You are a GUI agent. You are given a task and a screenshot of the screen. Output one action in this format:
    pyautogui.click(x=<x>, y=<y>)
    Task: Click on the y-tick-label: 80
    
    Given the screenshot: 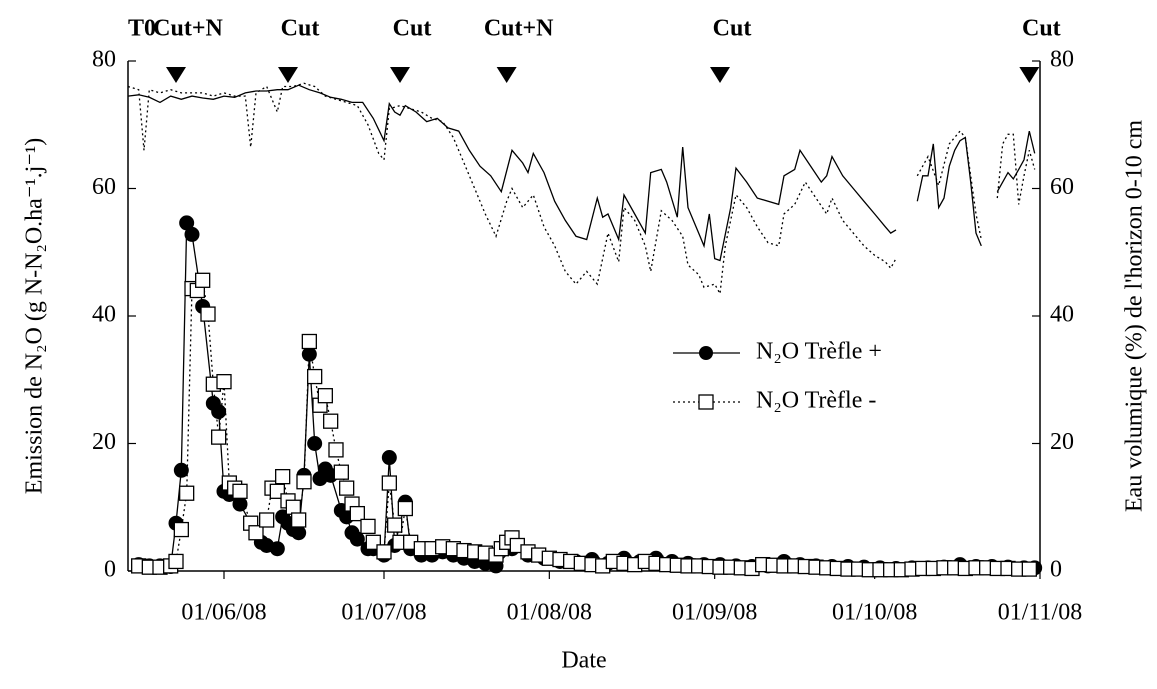 What is the action you would take?
    pyautogui.click(x=104, y=60)
    